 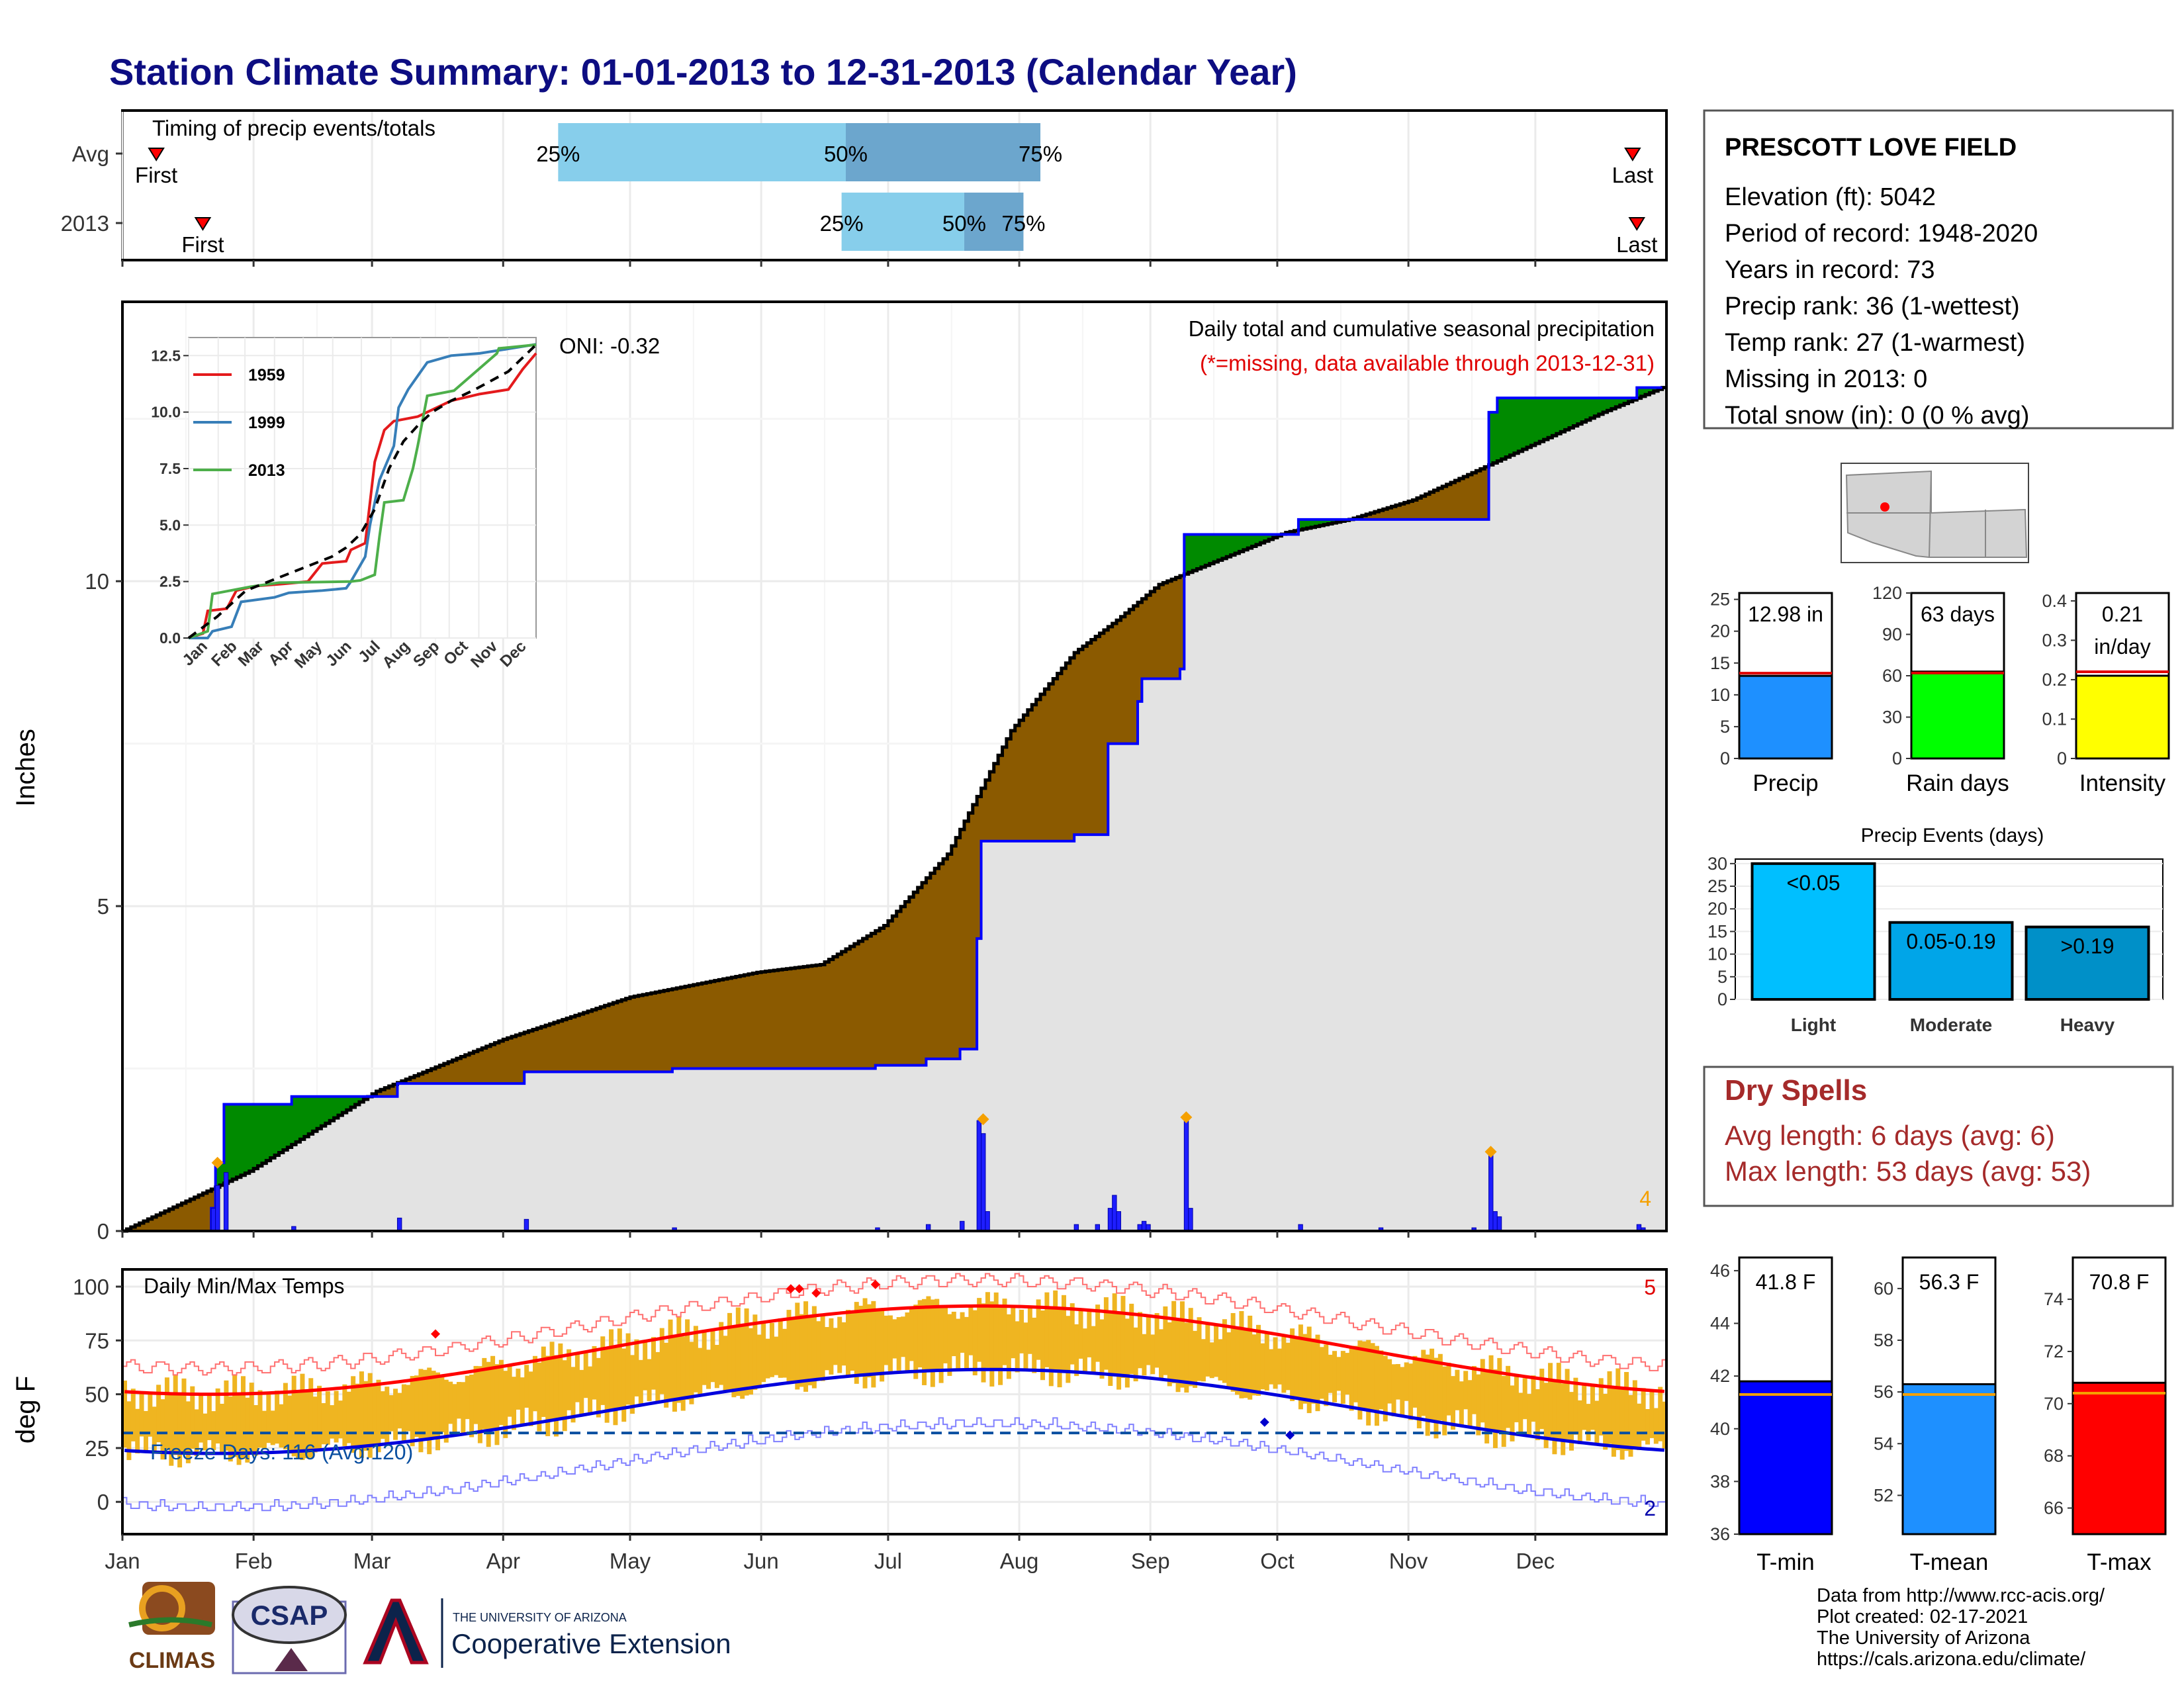 I want to click on month-label: Oct, so click(x=1277, y=1561).